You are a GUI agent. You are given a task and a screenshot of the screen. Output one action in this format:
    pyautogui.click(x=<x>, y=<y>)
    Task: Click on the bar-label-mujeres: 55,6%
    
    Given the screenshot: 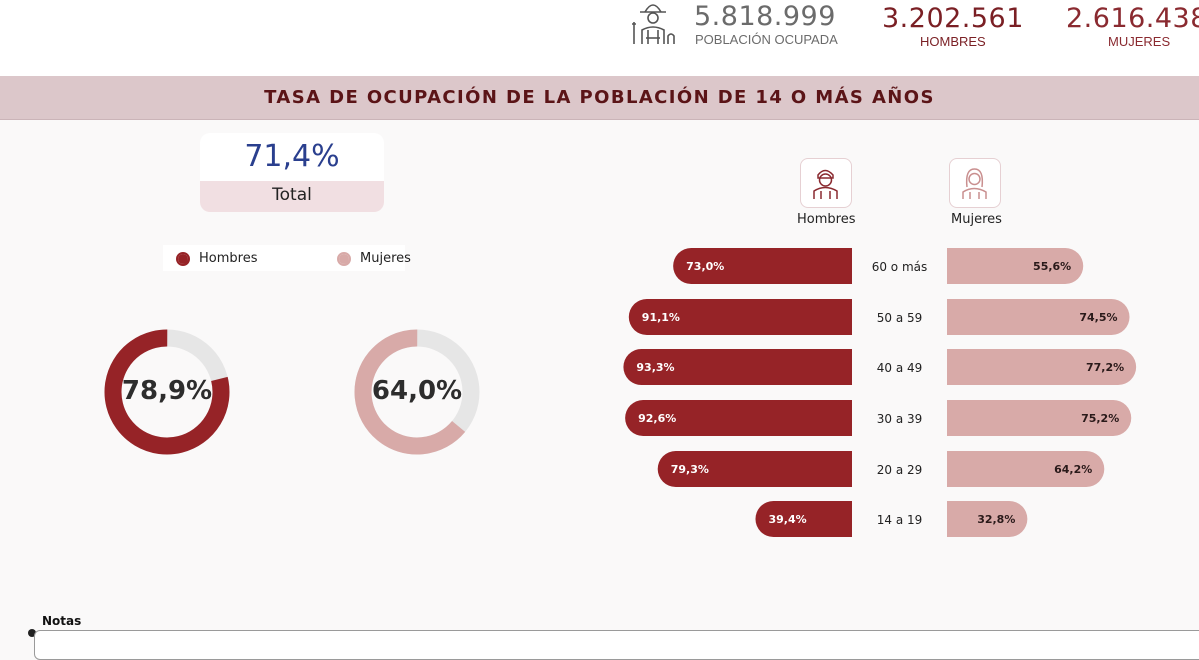 What is the action you would take?
    pyautogui.click(x=1052, y=266)
    